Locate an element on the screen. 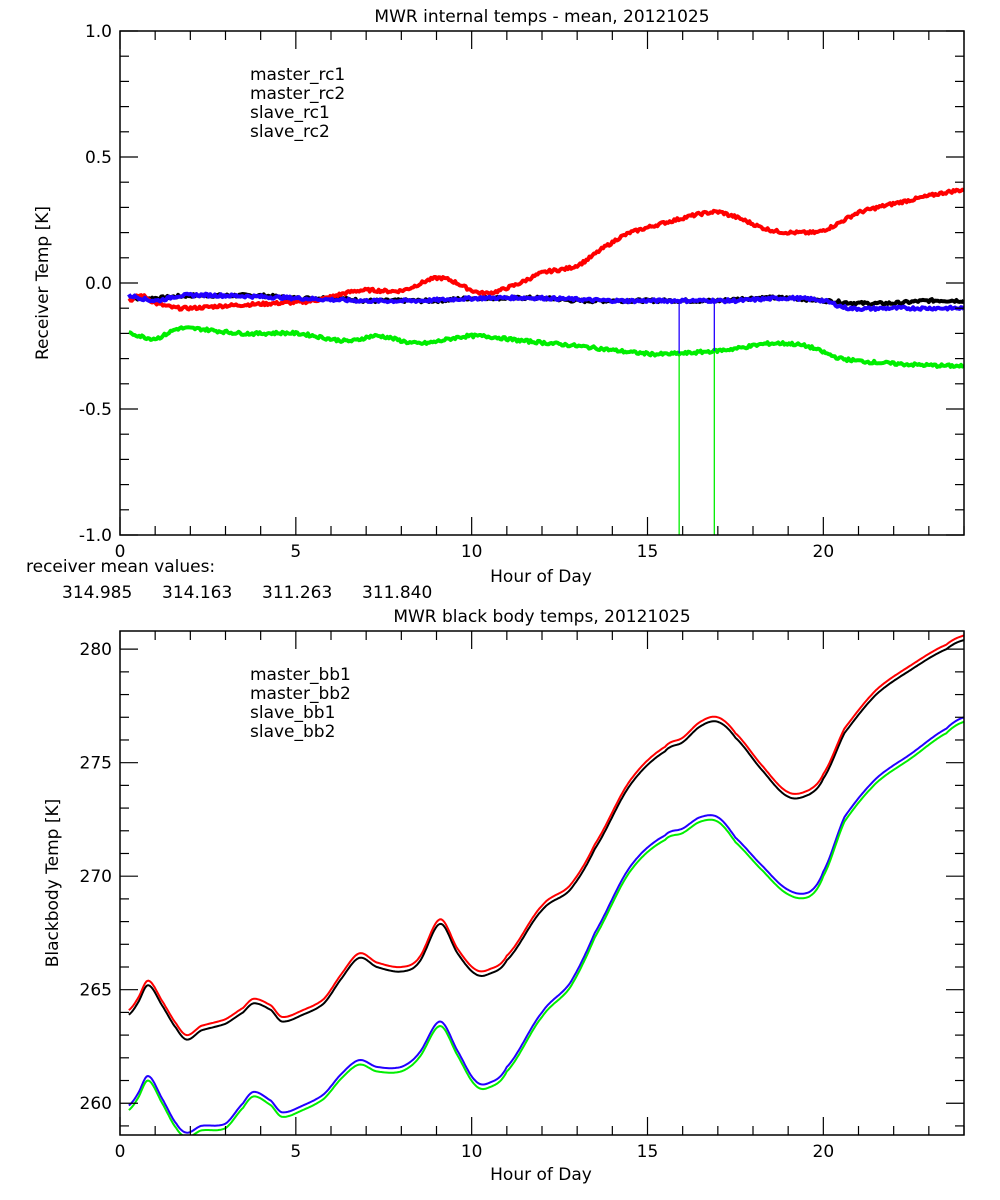  chart-title: MWR black body temps, 20121025 is located at coordinates (541, 617).